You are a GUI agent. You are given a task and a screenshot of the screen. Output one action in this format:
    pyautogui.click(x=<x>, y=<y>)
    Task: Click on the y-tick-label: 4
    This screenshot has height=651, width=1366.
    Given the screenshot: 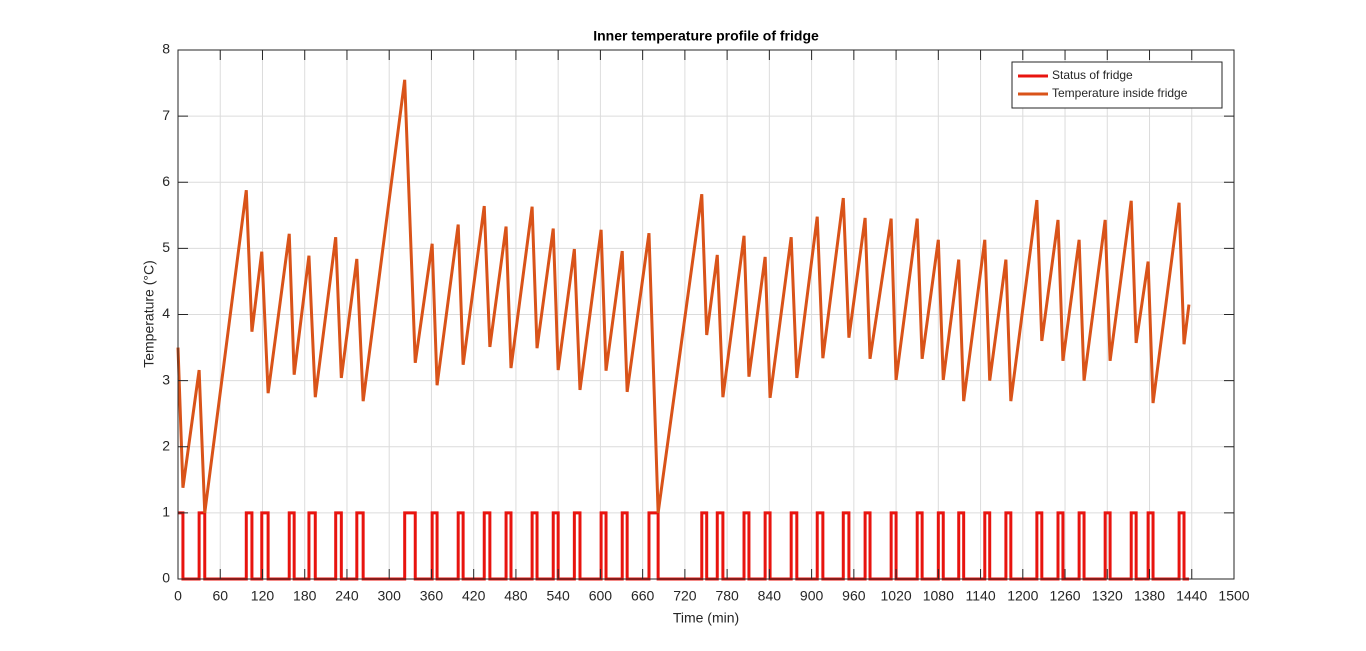 What is the action you would take?
    pyautogui.click(x=166, y=313)
    